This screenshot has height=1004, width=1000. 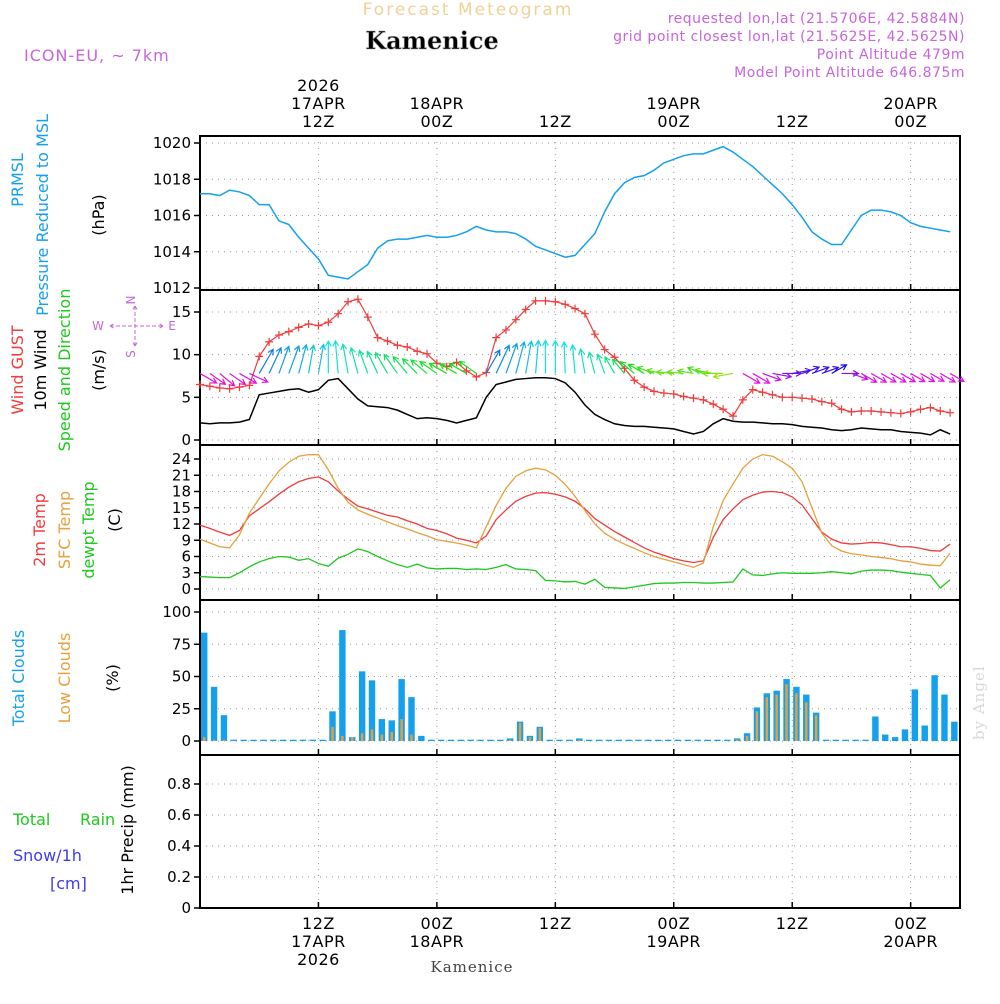 I want to click on y-tick-label: 21, so click(x=181, y=475).